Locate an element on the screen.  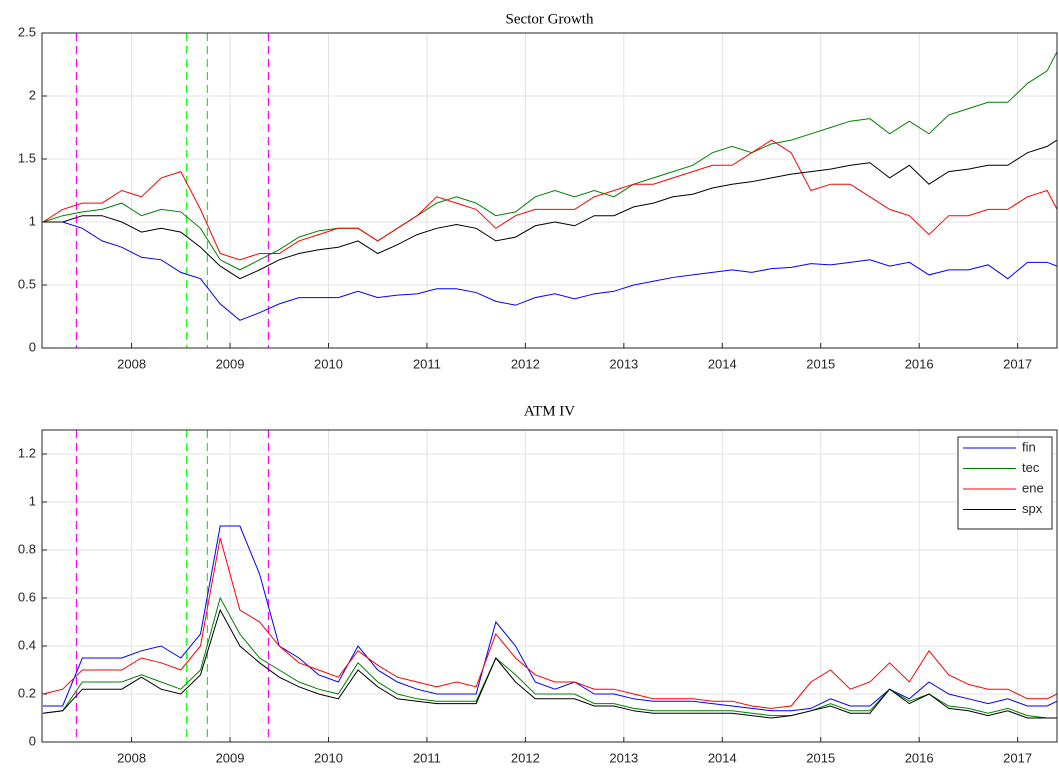
y-tick-label: 0.5 is located at coordinates (27, 283).